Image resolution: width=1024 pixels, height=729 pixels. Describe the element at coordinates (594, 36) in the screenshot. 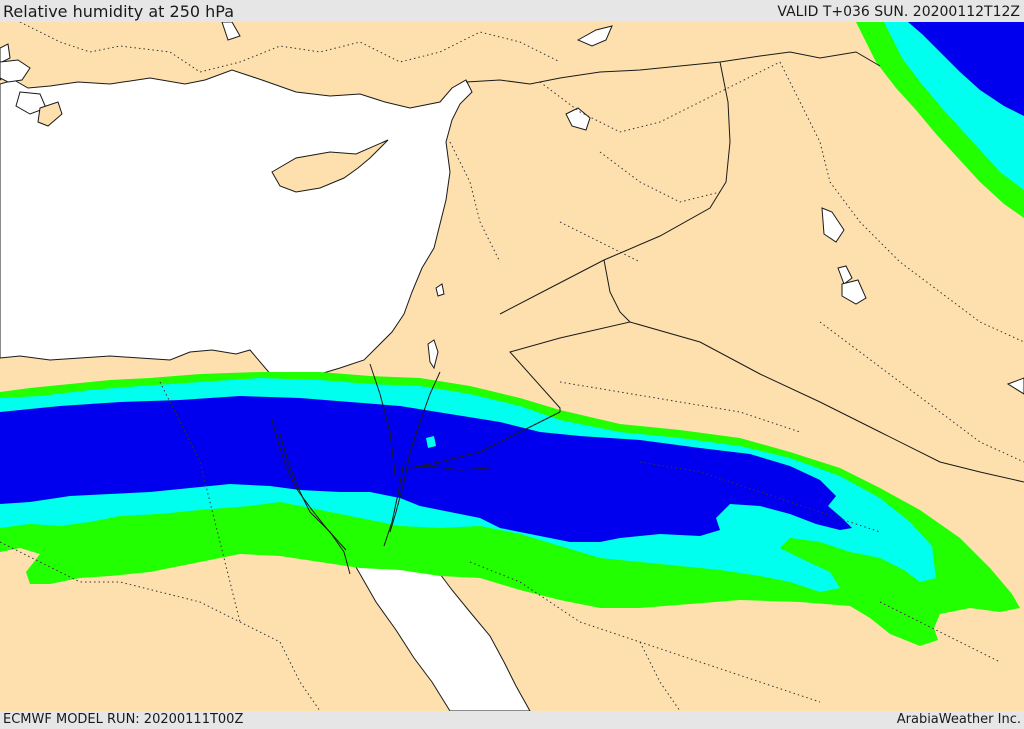

I see `caspian-inlet` at that location.